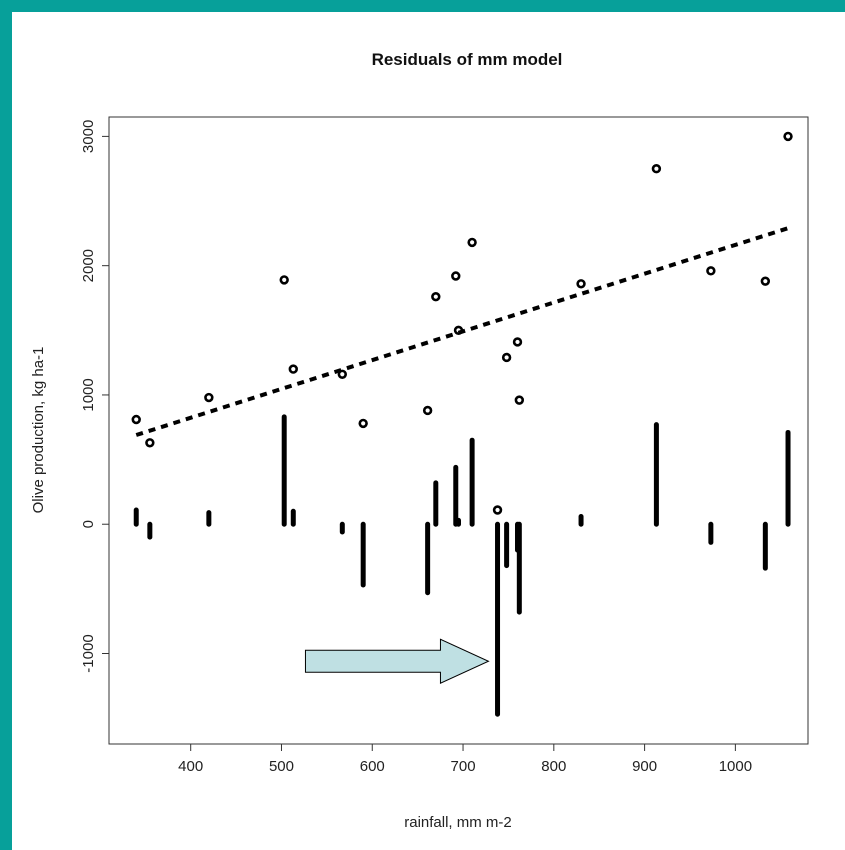  What do you see at coordinates (467, 59) in the screenshot?
I see `chart-title: Residuals of mm model` at bounding box center [467, 59].